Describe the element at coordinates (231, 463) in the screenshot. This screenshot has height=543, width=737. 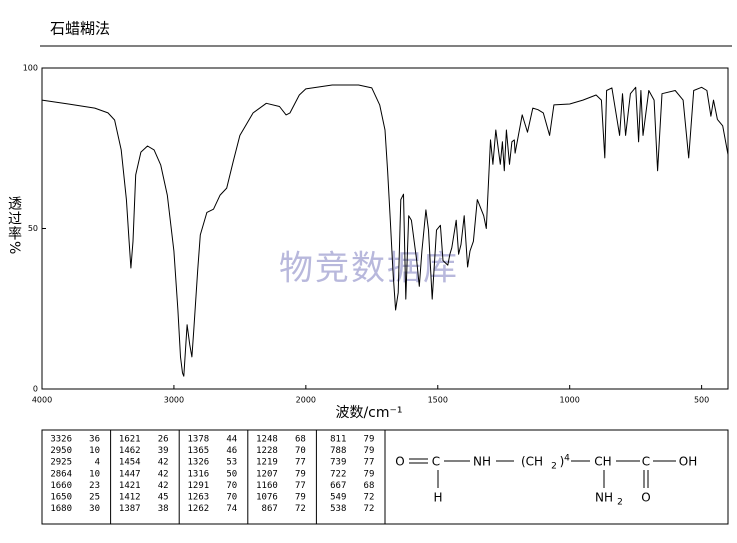
I see `peak-transmittance: 53` at that location.